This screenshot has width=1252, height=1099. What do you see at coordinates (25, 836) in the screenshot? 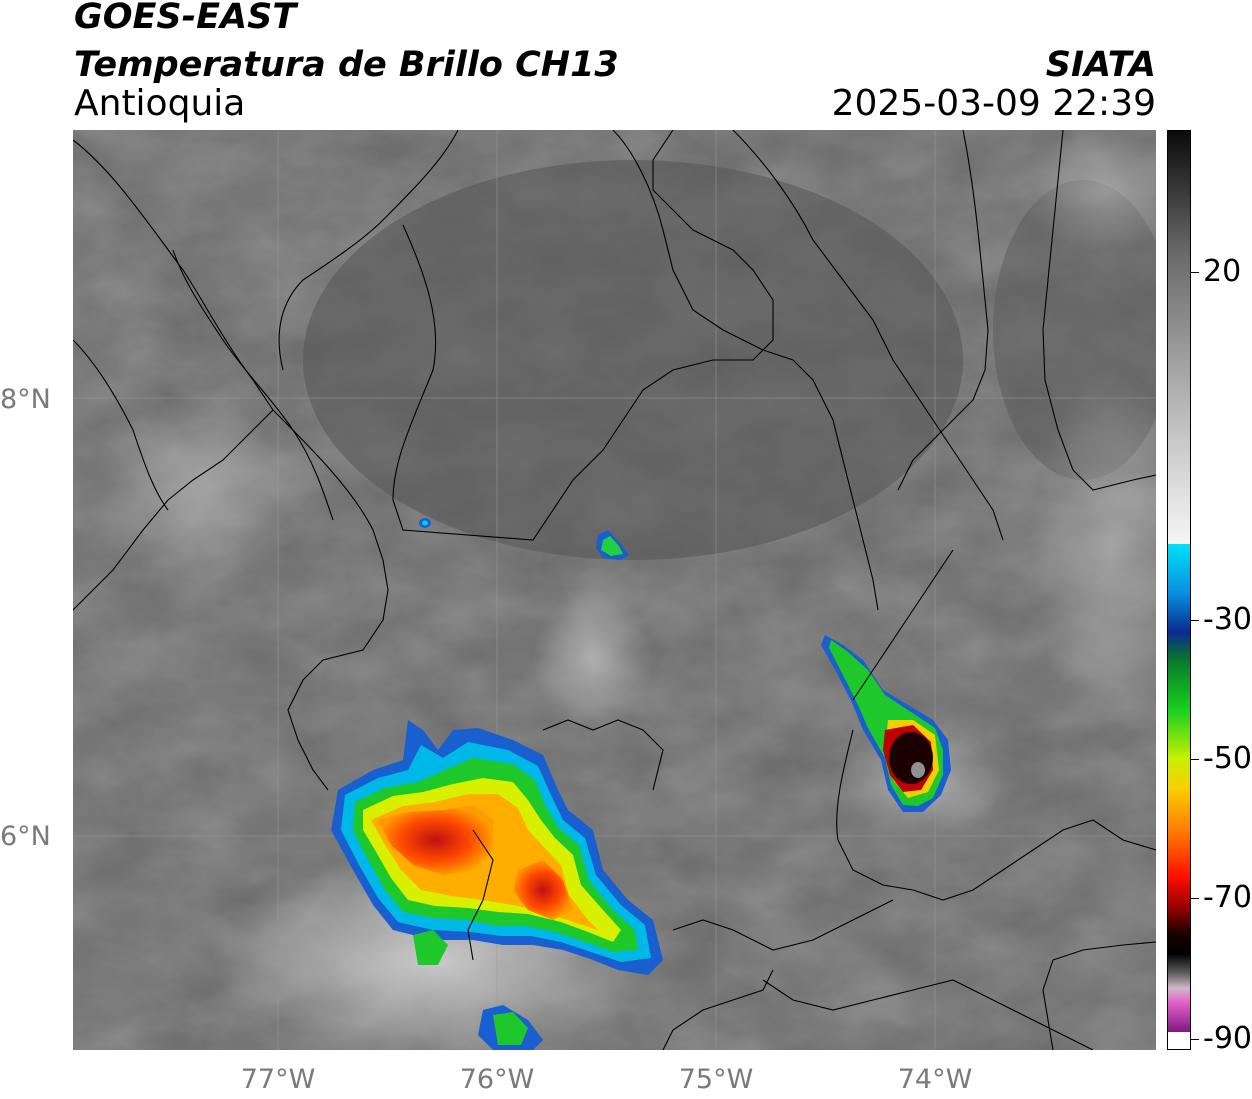
I see `lat-label-6n: 6°N` at bounding box center [25, 836].